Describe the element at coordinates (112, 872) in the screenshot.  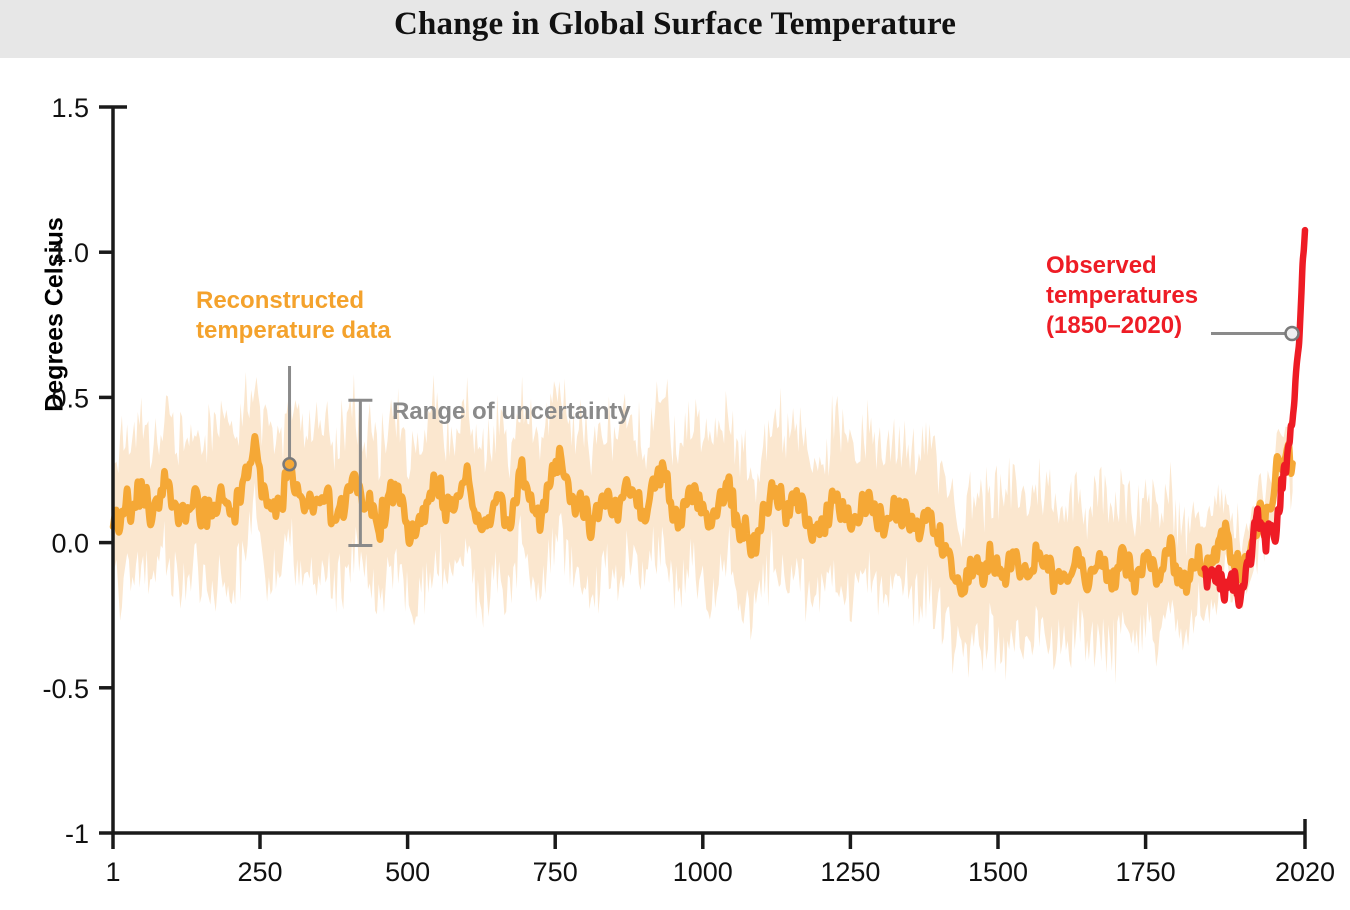
I see `x-tick-label: 1` at that location.